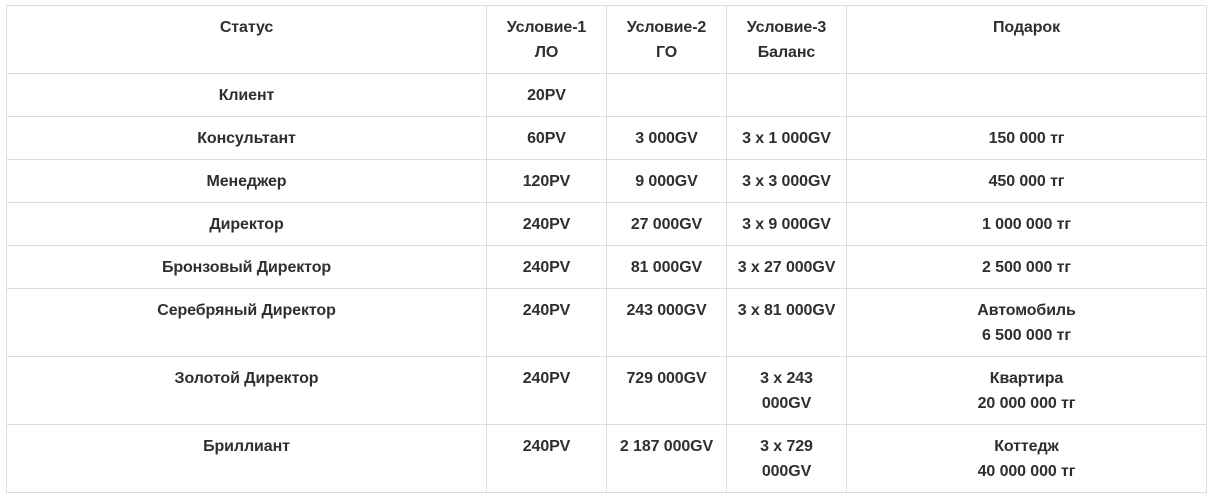 The width and height of the screenshot is (1212, 493). What do you see at coordinates (666, 181) in the screenshot?
I see `cell-condition-2: 9 000GV` at bounding box center [666, 181].